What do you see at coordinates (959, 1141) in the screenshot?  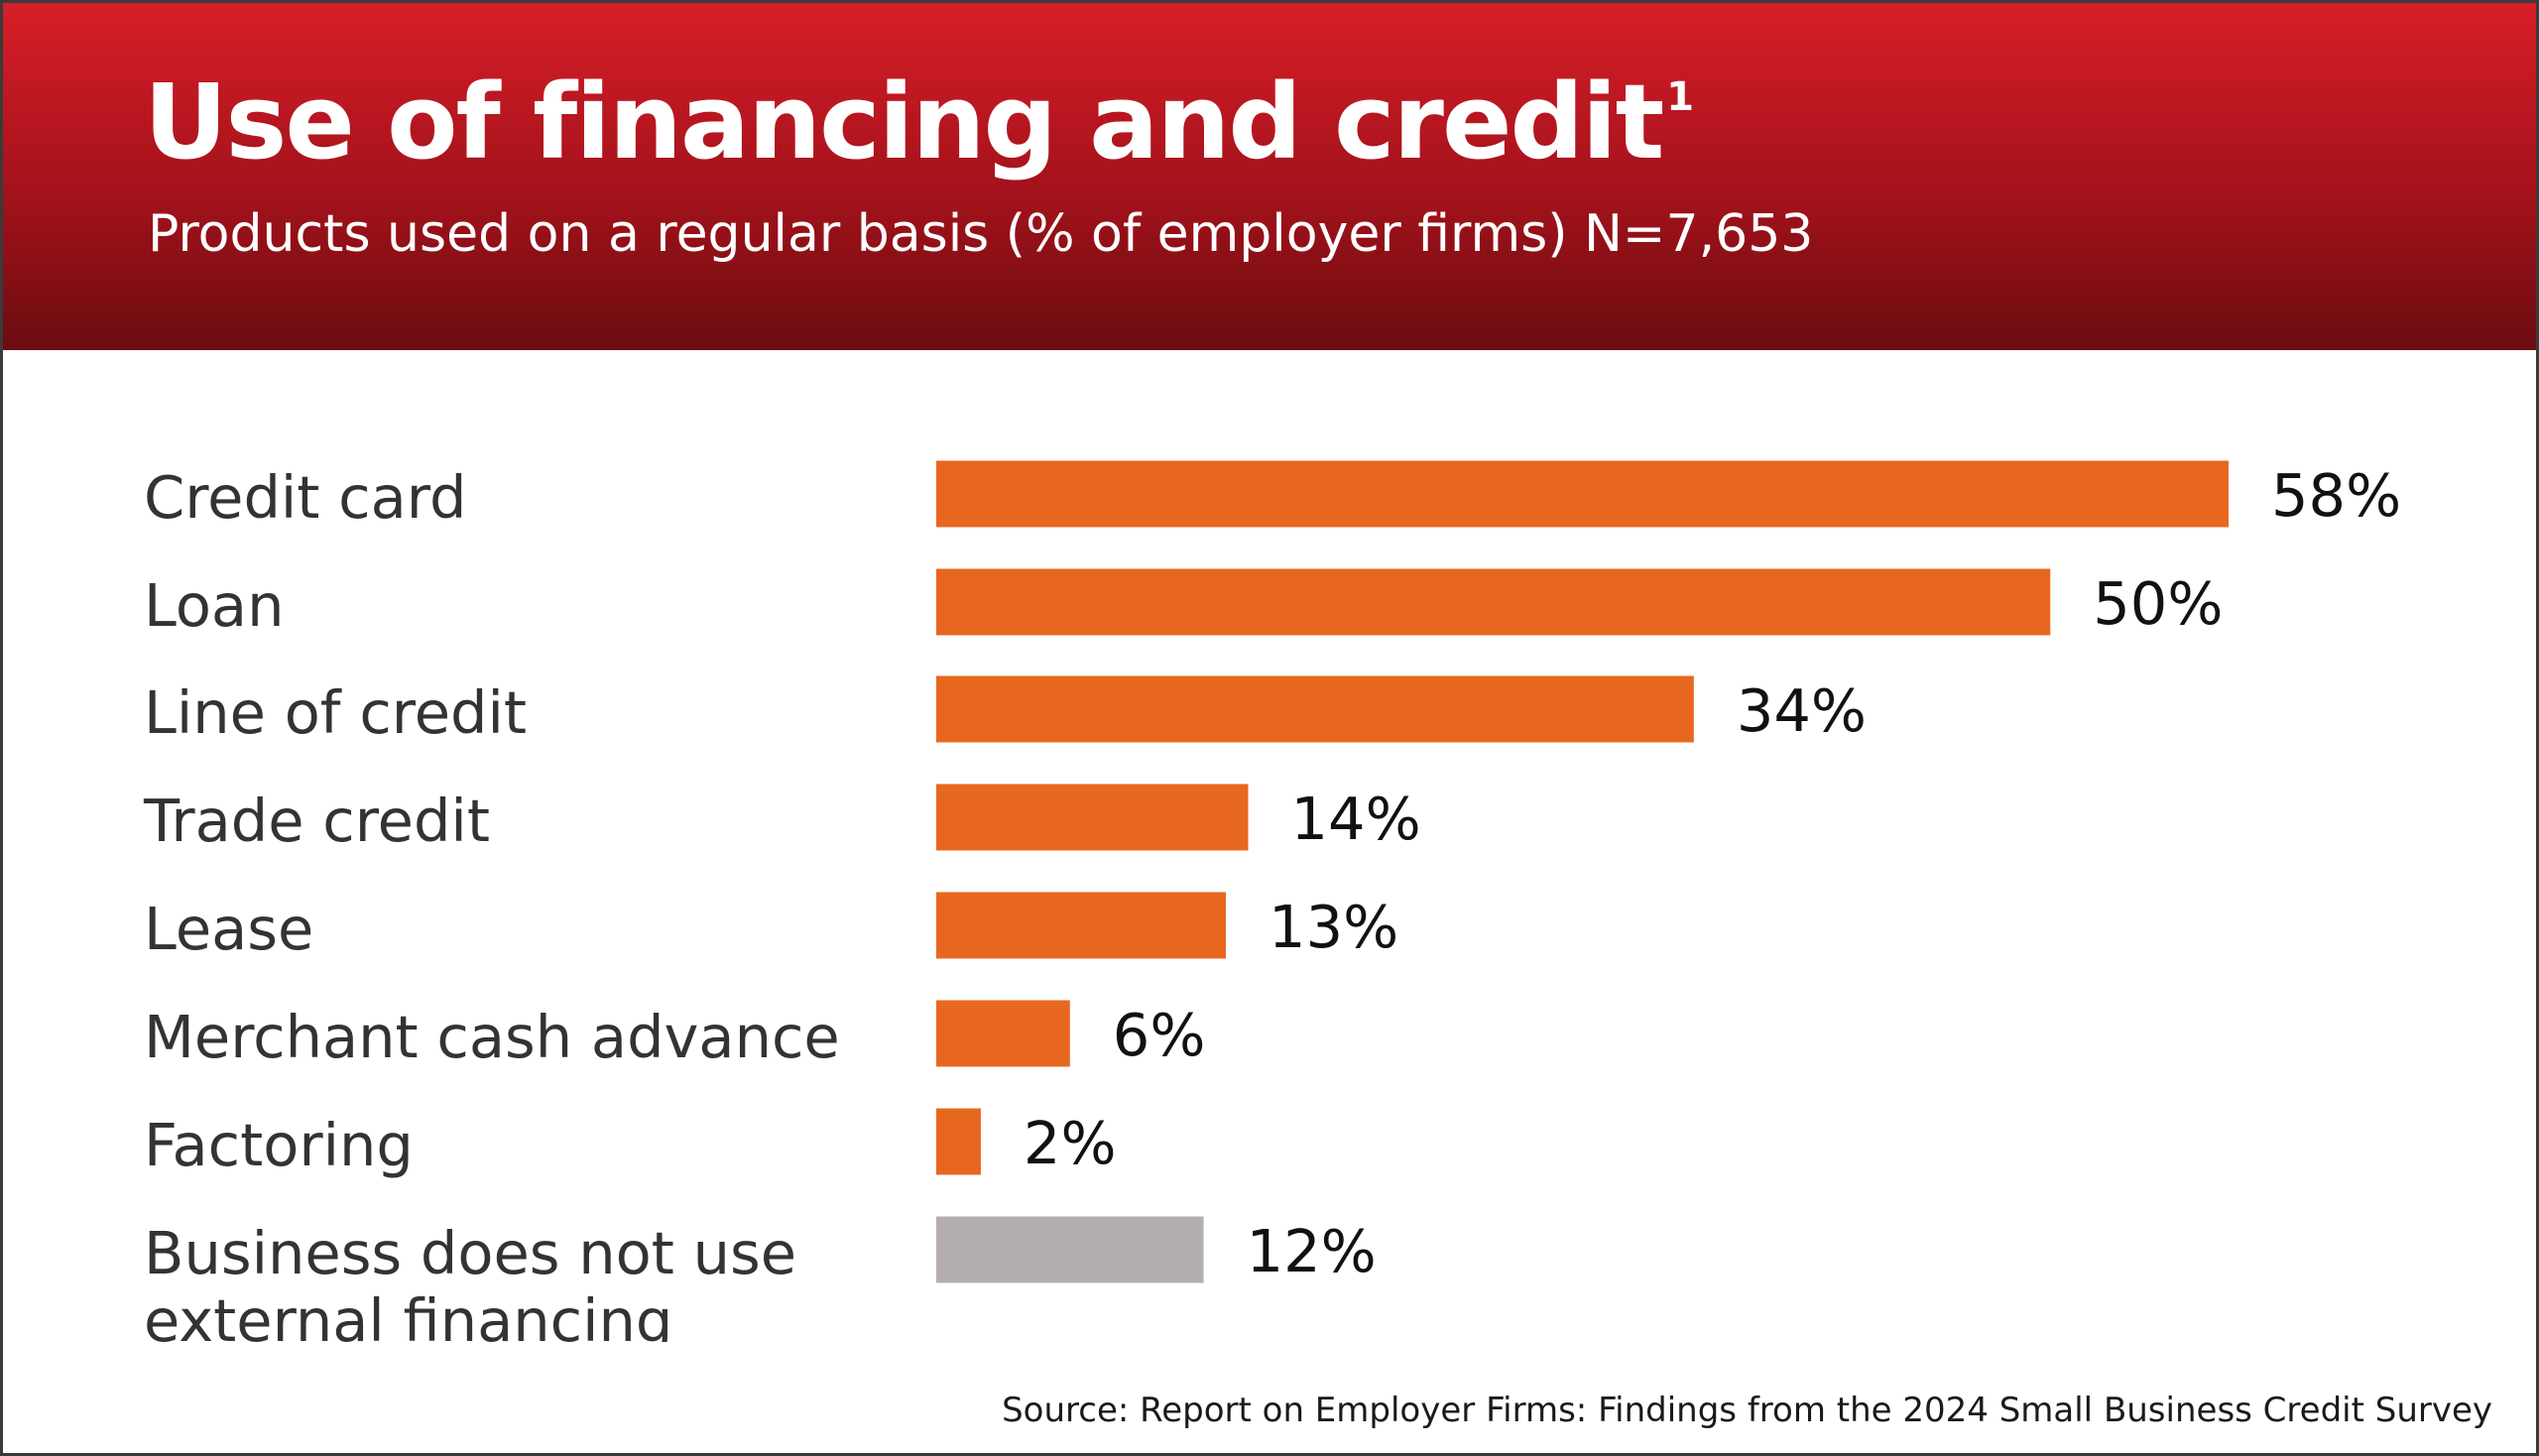 I see `bar-factoring` at bounding box center [959, 1141].